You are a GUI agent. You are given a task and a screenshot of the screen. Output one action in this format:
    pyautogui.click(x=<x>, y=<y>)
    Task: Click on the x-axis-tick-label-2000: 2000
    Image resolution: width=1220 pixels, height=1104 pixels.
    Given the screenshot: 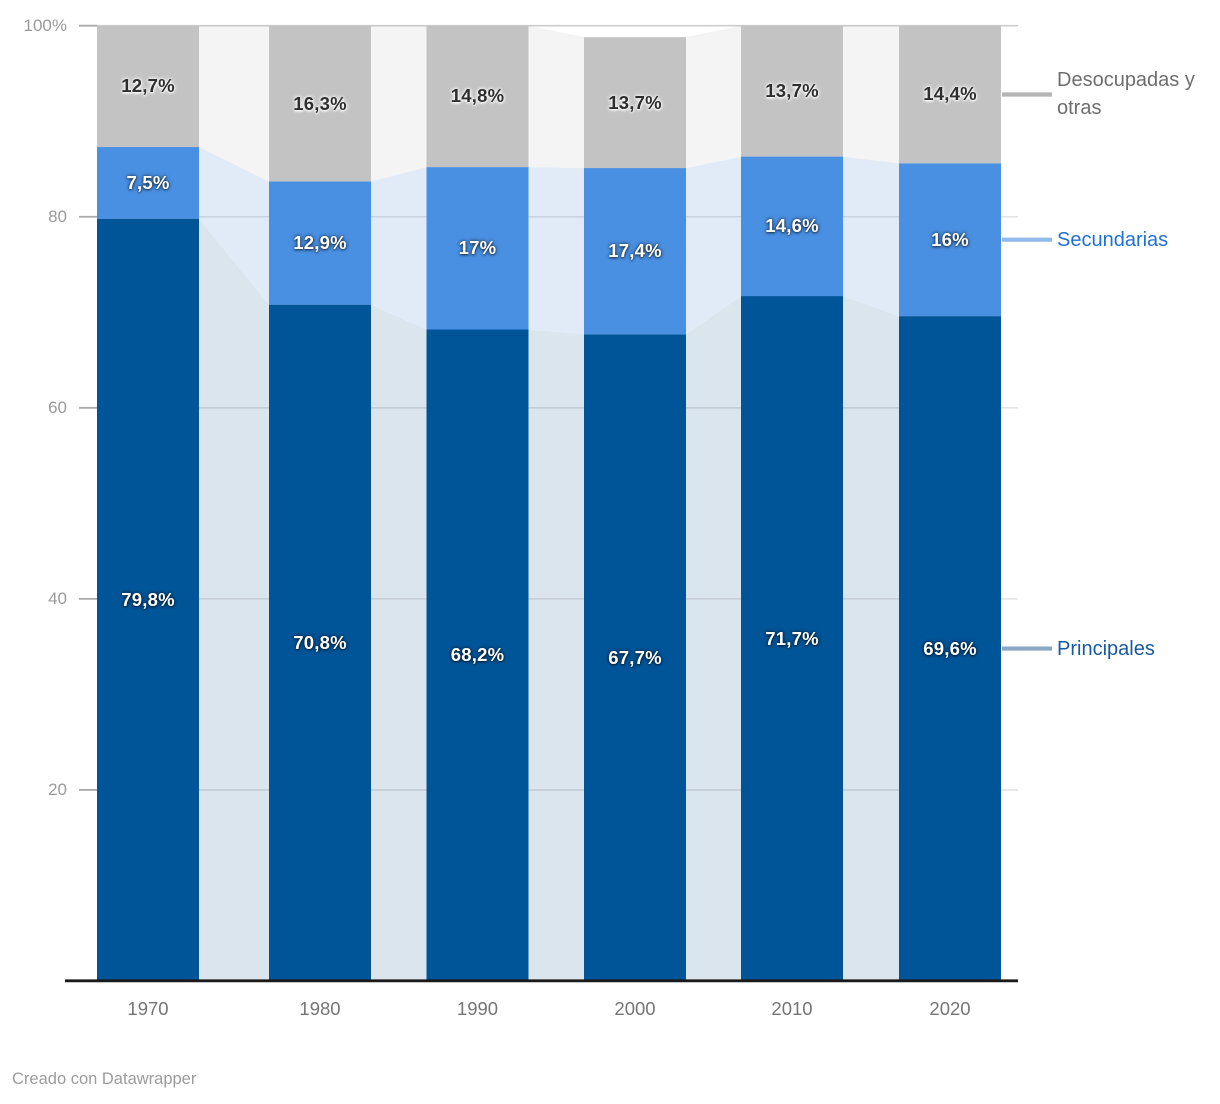 What is the action you would take?
    pyautogui.click(x=635, y=1008)
    